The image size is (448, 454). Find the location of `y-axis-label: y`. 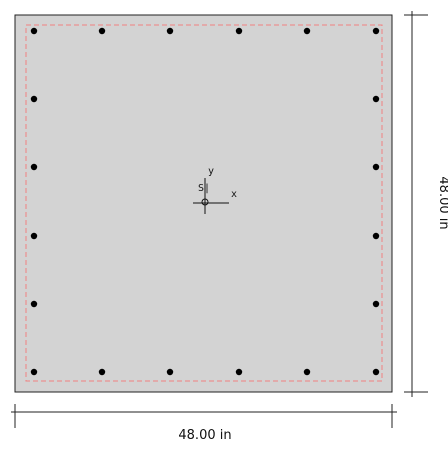

y-axis-label: y is located at coordinates (211, 171).